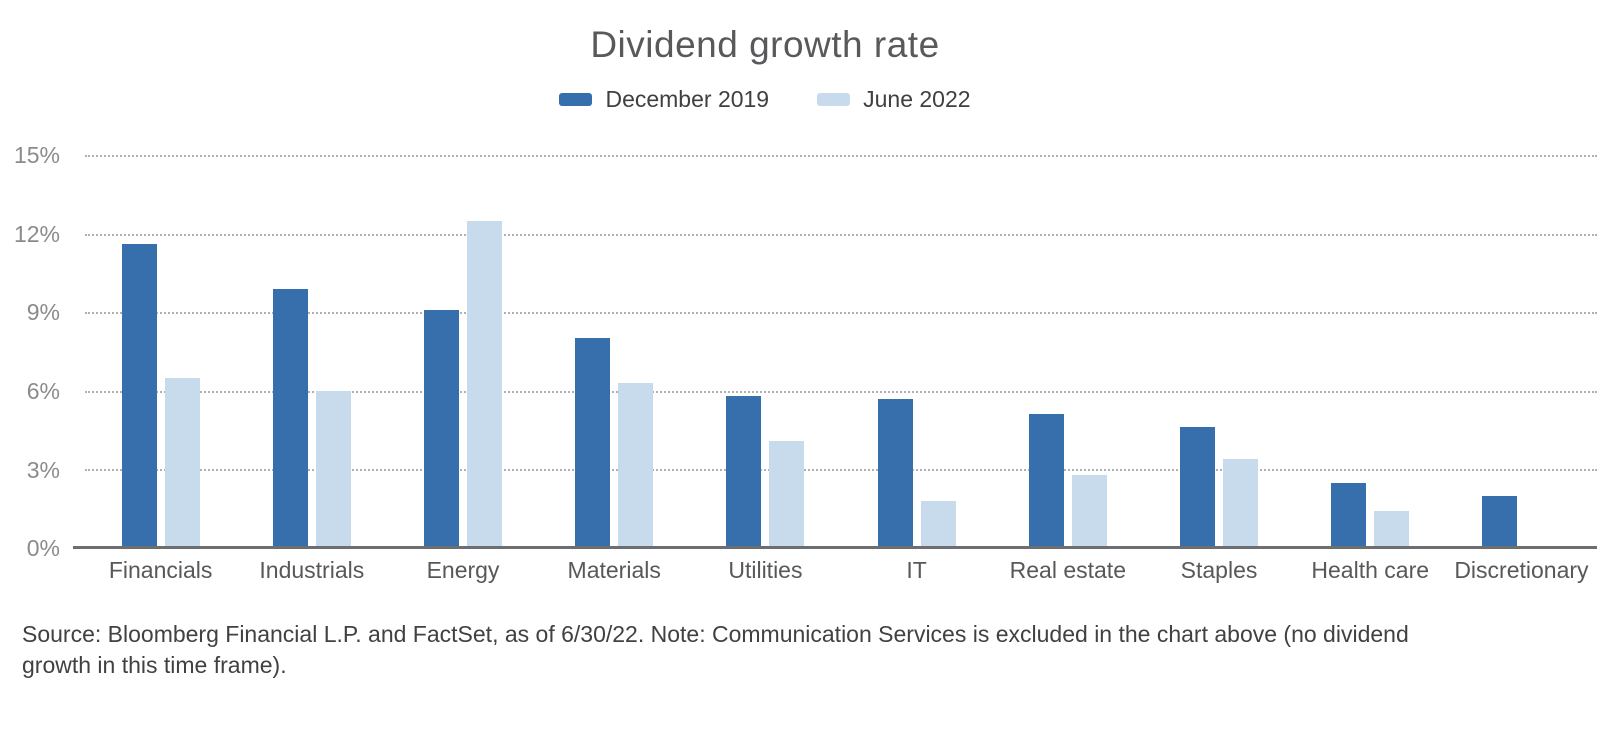 Image resolution: width=1620 pixels, height=734 pixels. I want to click on legend-swatch-june-2022, so click(834, 99).